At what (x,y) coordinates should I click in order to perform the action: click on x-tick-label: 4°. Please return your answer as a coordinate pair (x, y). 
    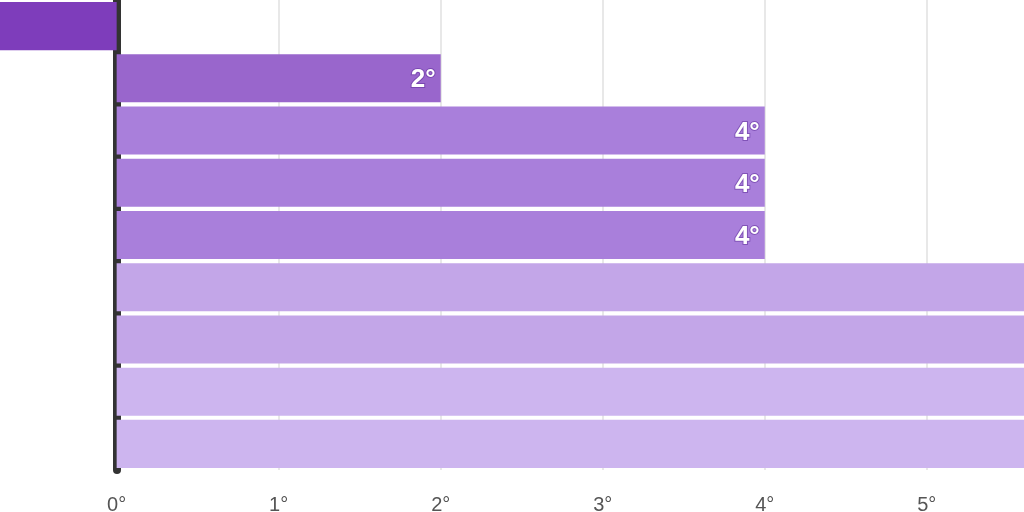
    Looking at the image, I should click on (765, 502).